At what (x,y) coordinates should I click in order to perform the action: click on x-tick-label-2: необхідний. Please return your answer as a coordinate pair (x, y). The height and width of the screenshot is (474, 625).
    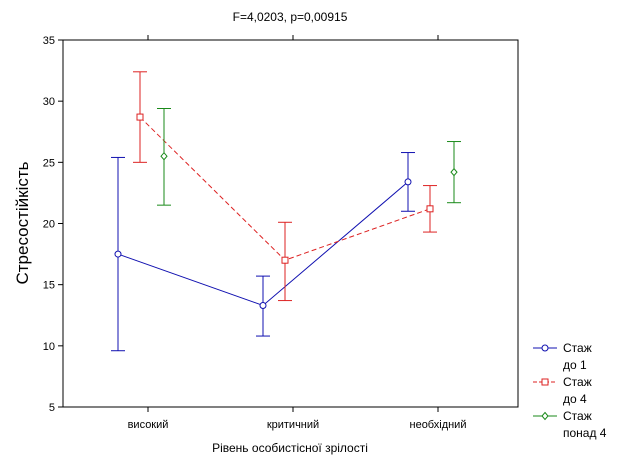
    Looking at the image, I should click on (438, 425).